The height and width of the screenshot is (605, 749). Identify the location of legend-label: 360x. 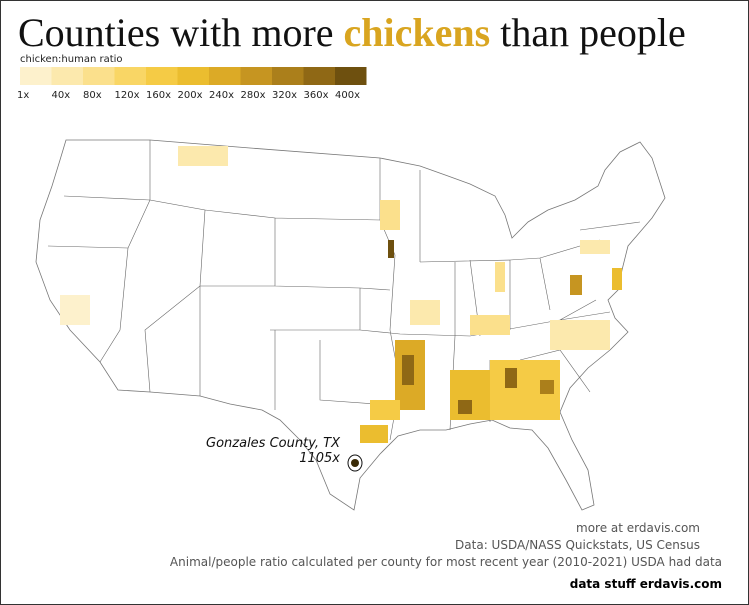
(316, 95).